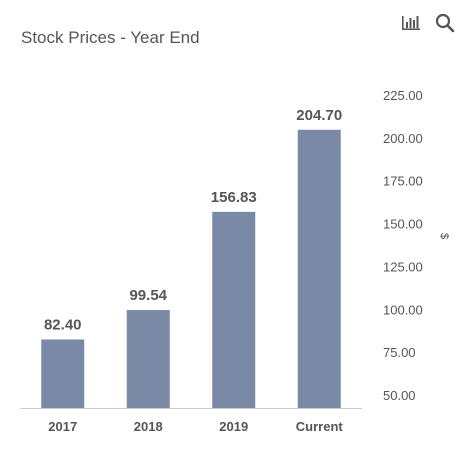 The width and height of the screenshot is (462, 457). I want to click on y-tick-label: 200.00, so click(403, 138).